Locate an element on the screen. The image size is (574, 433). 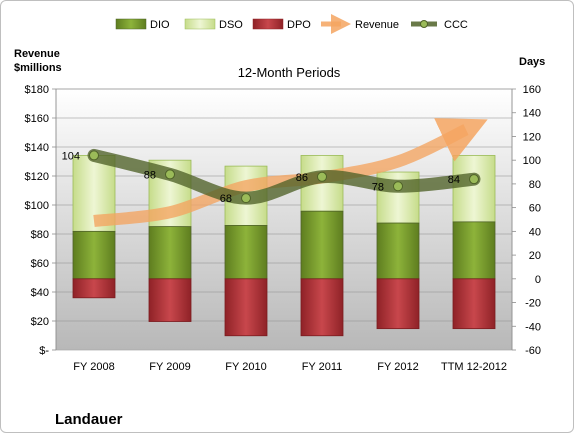
legend-label-dio: DIO is located at coordinates (160, 25).